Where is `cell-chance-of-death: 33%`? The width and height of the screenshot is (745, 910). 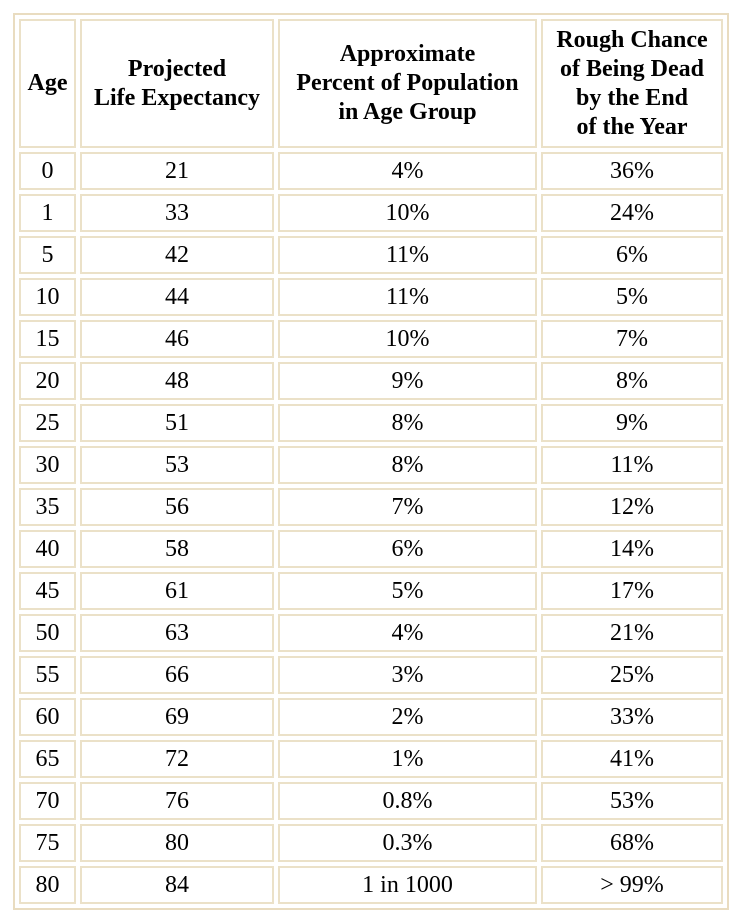 cell-chance-of-death: 33% is located at coordinates (632, 717).